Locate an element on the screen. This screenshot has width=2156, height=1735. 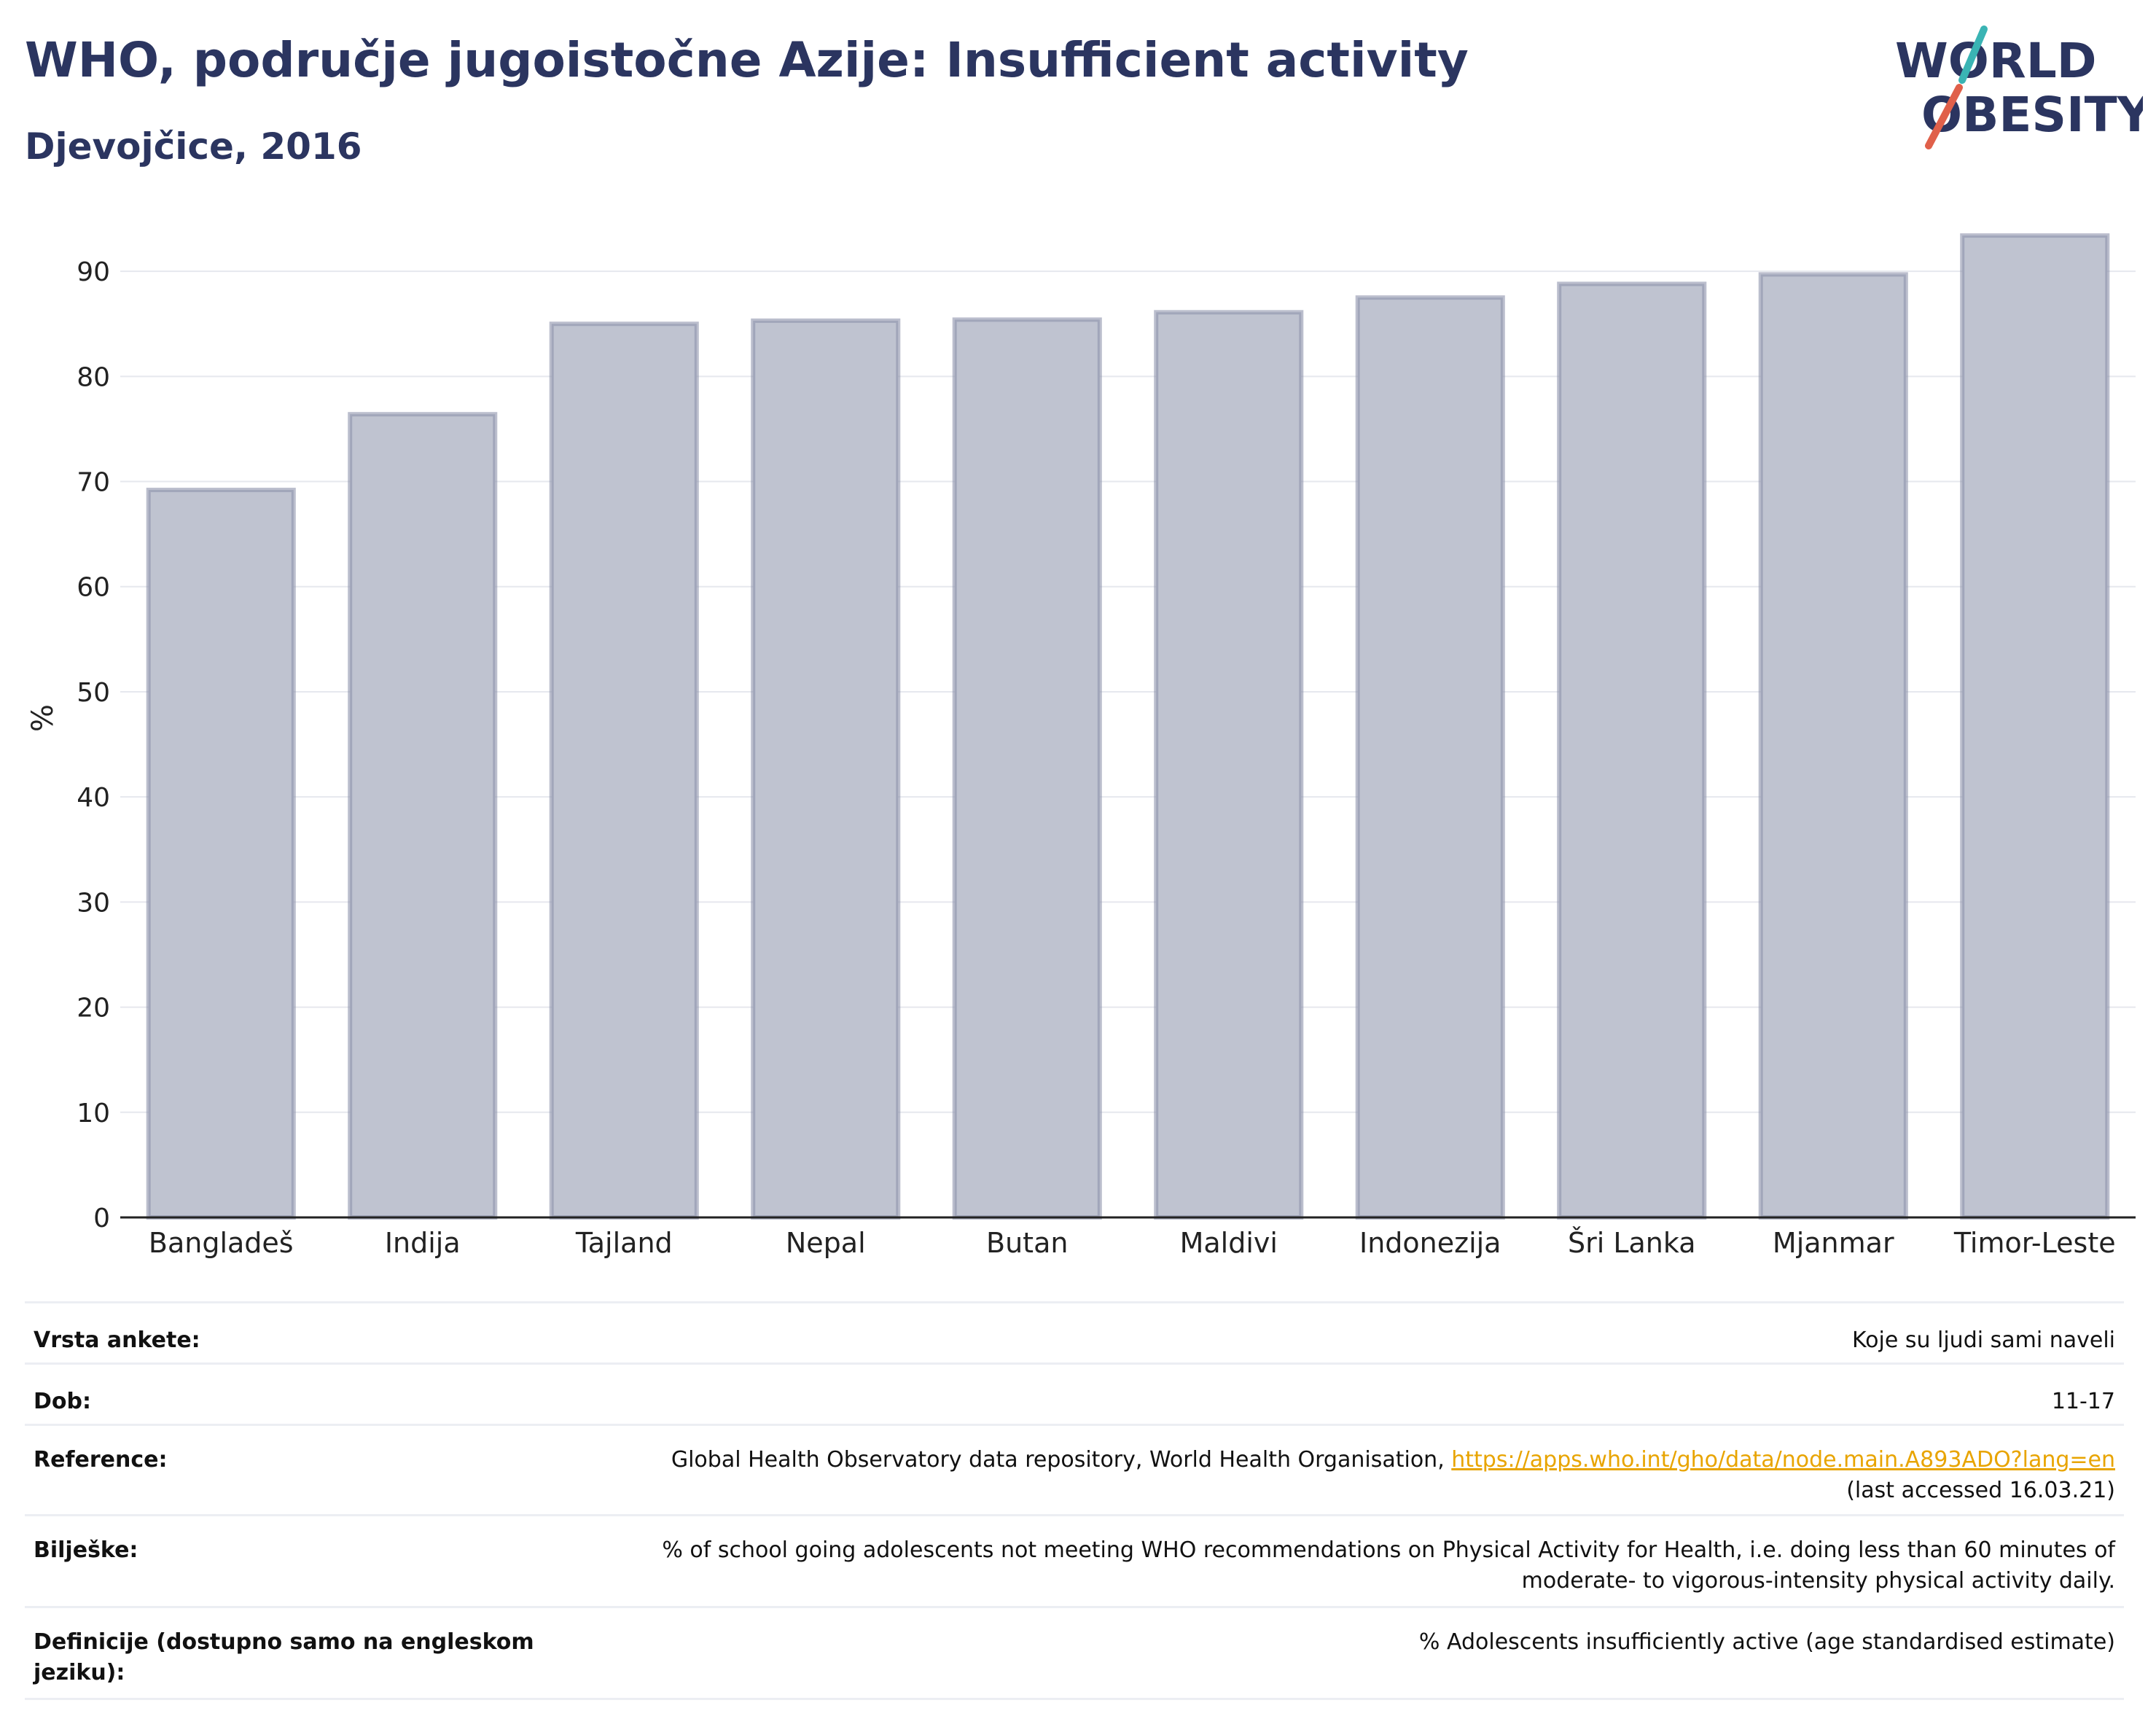
logo-red-slash is located at coordinates (1944, 117).